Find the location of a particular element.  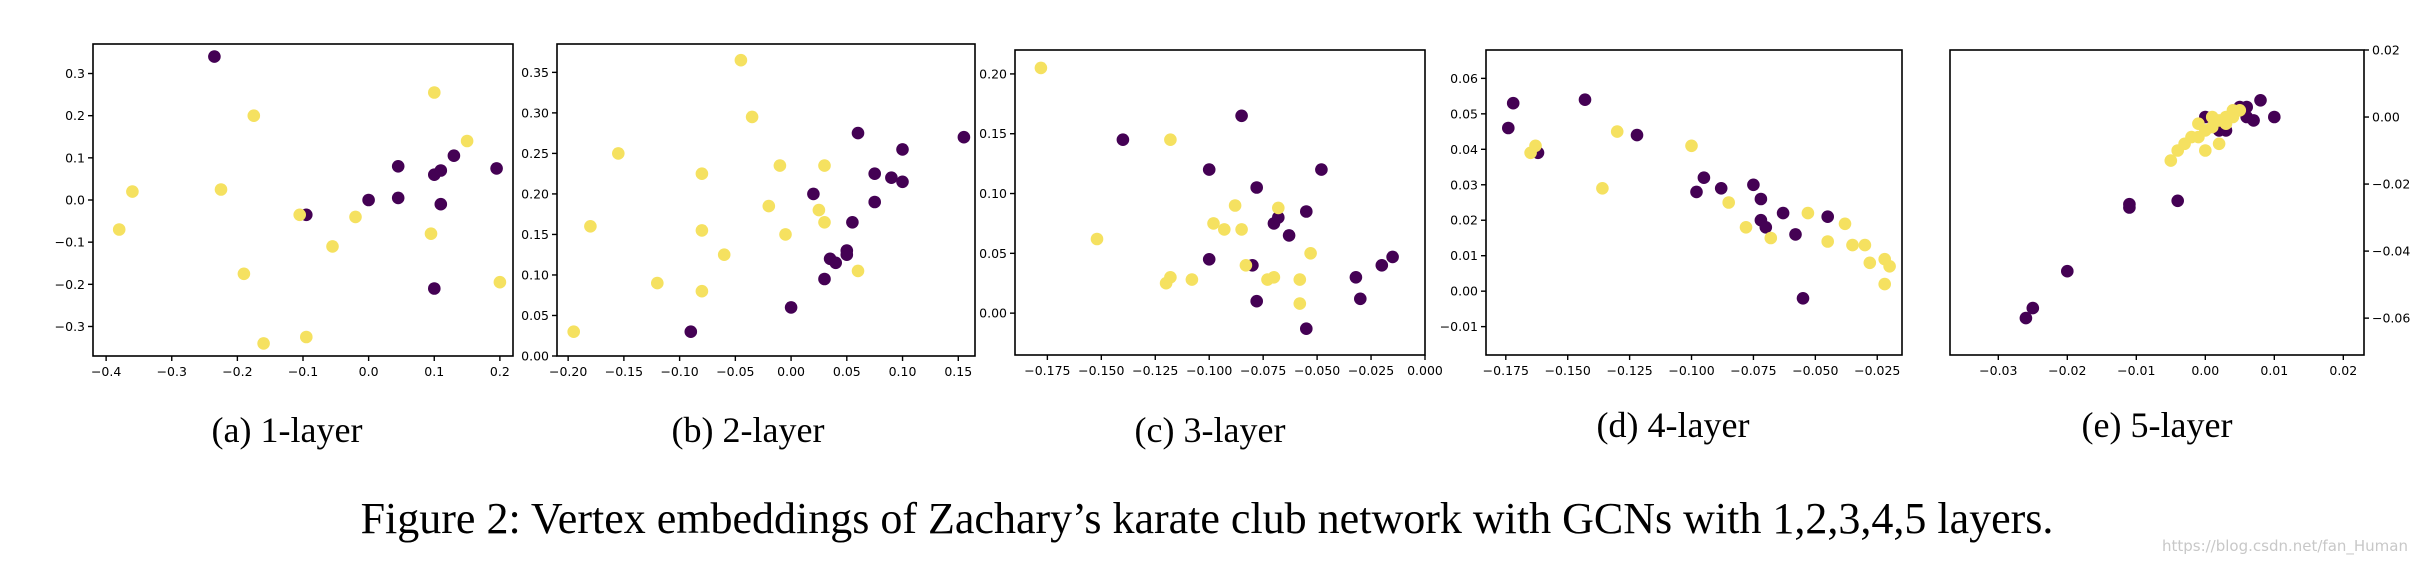

x-tick-label: 0.02 is located at coordinates (2343, 370).